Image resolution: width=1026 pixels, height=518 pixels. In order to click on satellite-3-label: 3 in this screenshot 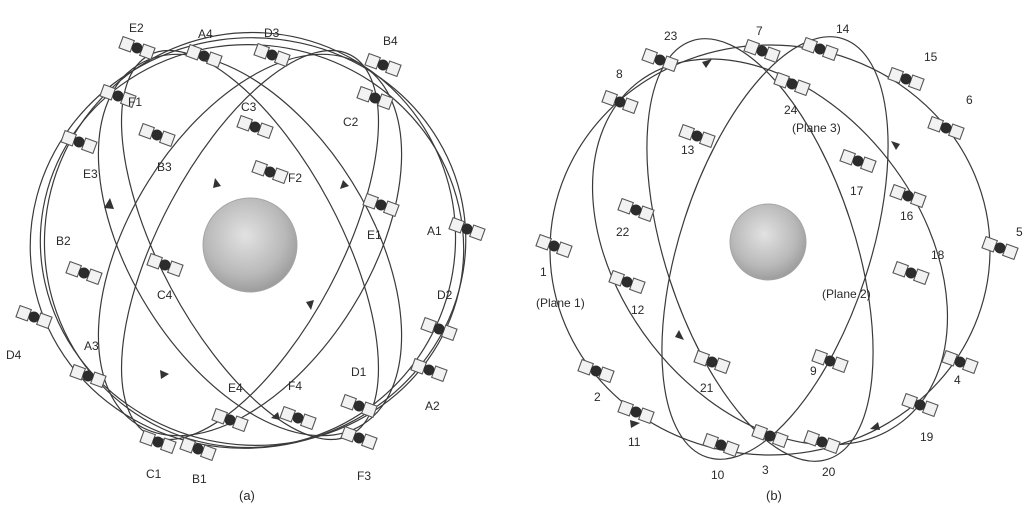, I will do `click(765, 470)`.